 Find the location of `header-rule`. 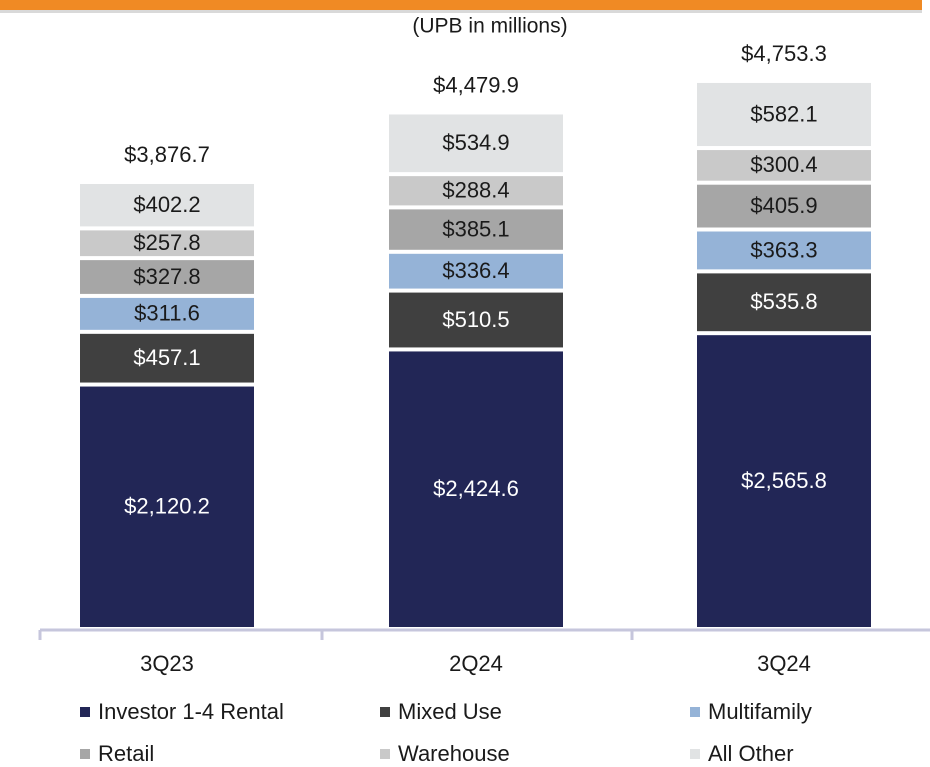

header-rule is located at coordinates (461, 5).